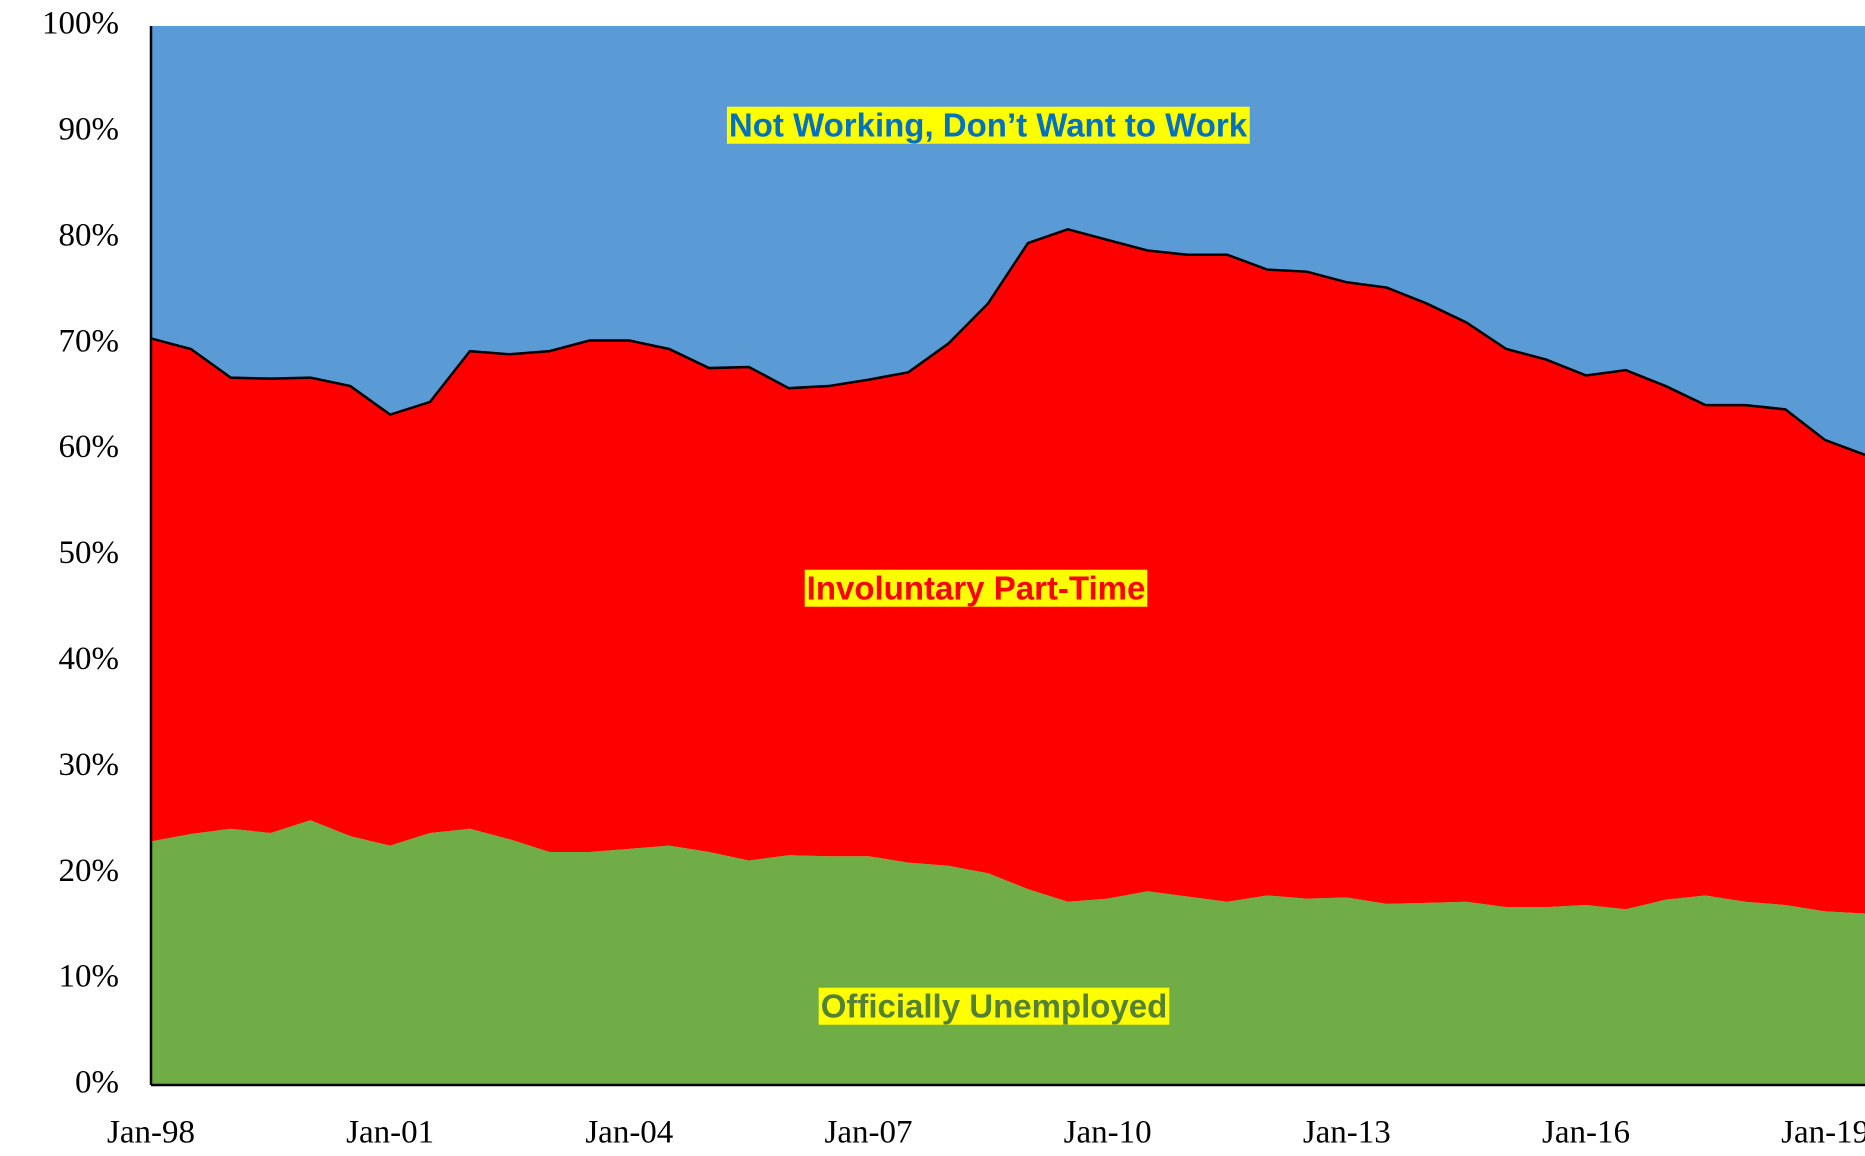 Image resolution: width=1865 pixels, height=1156 pixels. I want to click on x-tick-label: Jan-04, so click(629, 1133).